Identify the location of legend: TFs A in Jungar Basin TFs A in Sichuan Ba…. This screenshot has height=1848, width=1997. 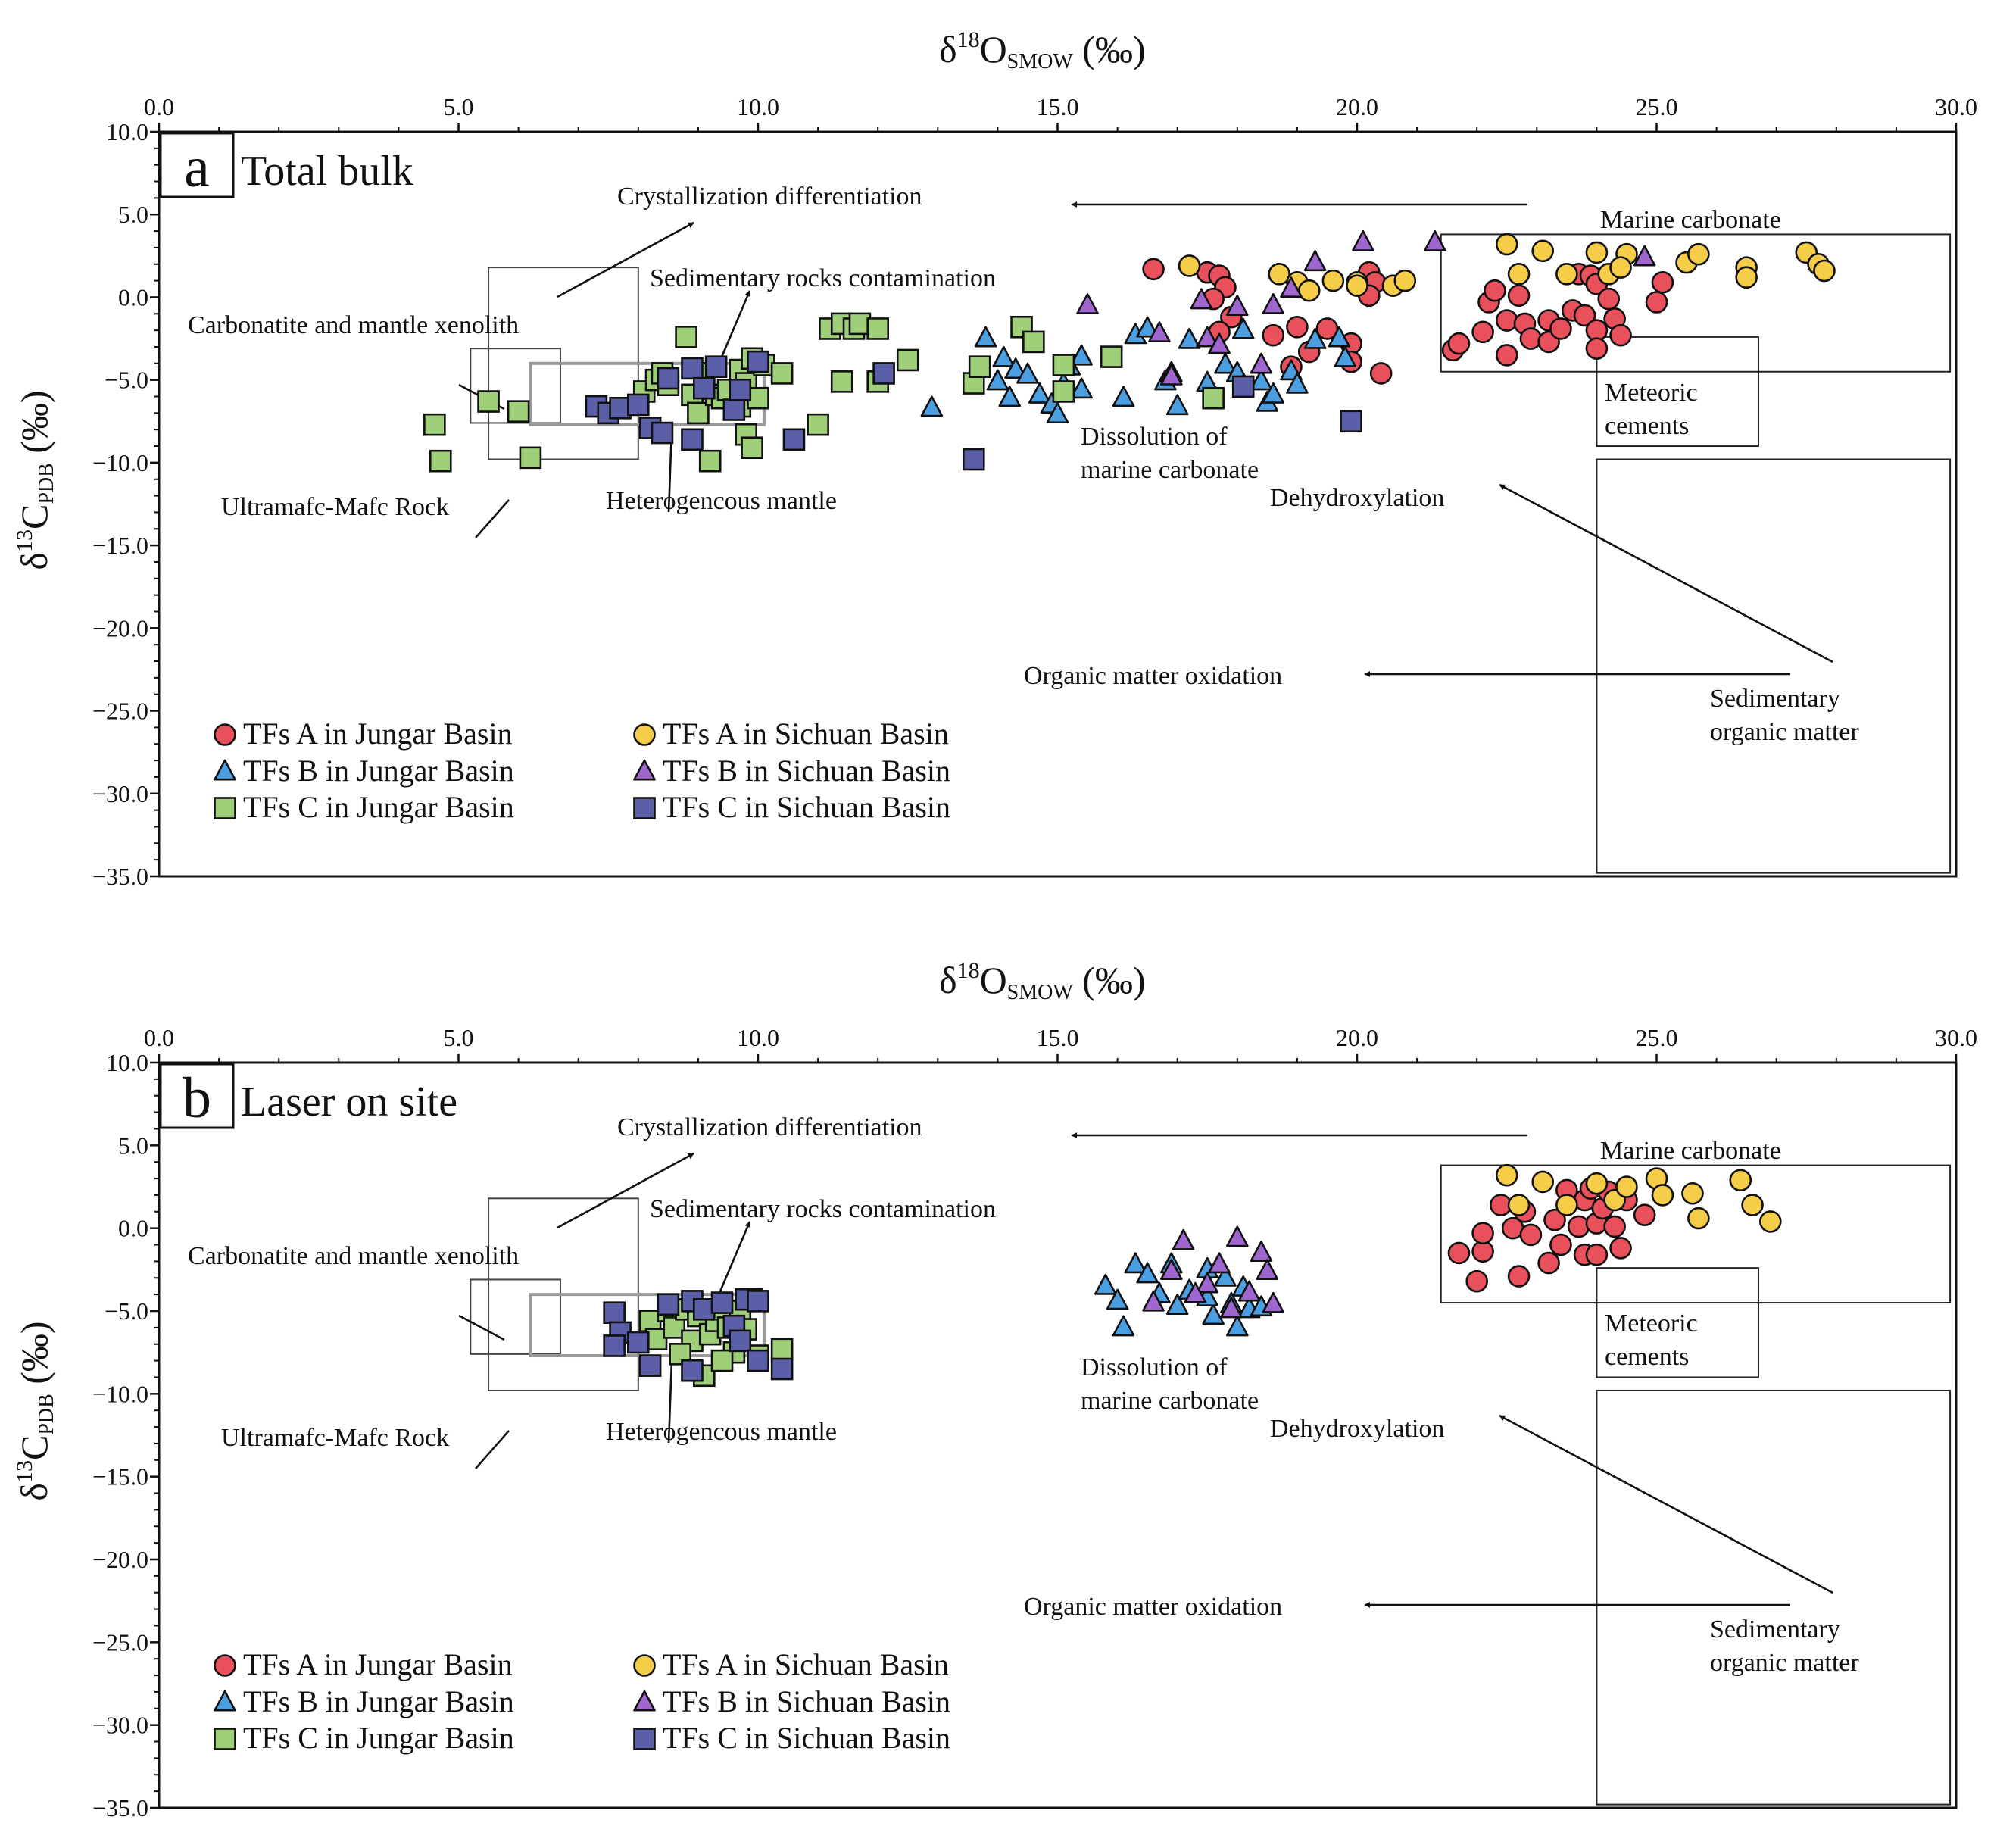
(582, 770).